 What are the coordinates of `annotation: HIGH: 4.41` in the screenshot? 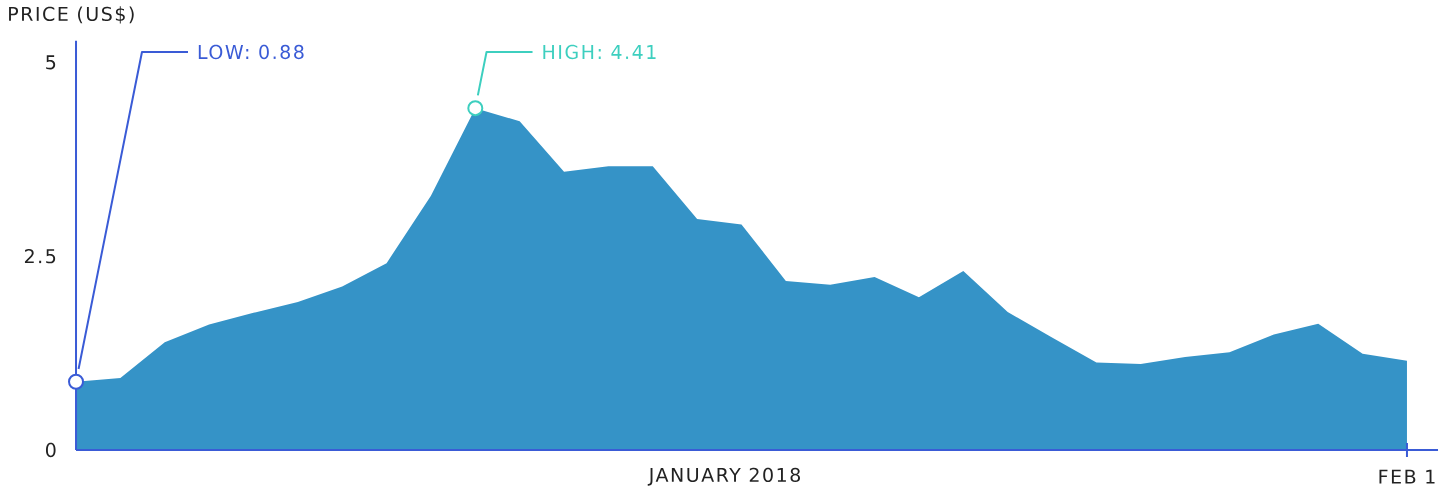 It's located at (599, 52).